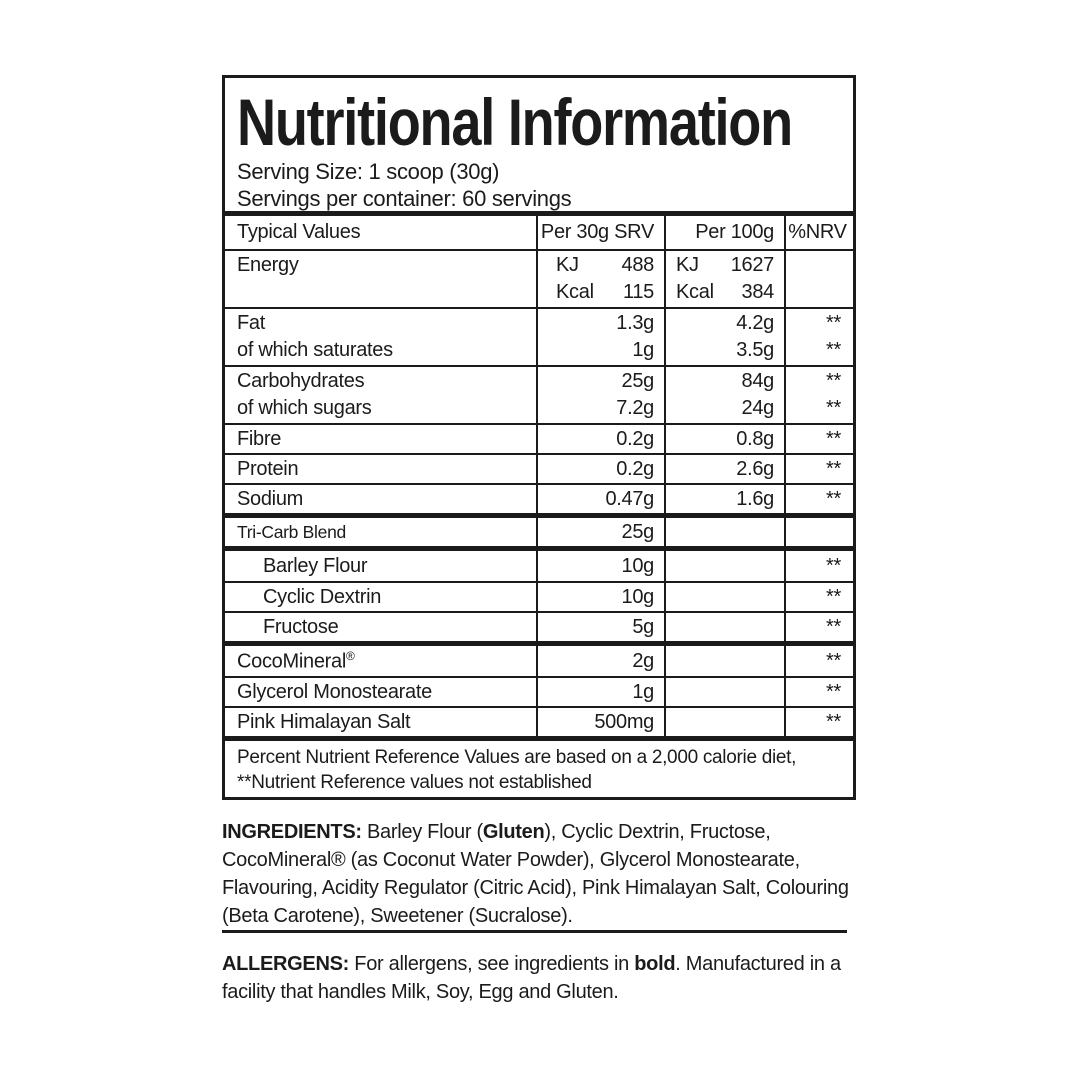 The height and width of the screenshot is (1080, 1080). Describe the element at coordinates (602, 627) in the screenshot. I see `row-value-srv: 5g` at that location.